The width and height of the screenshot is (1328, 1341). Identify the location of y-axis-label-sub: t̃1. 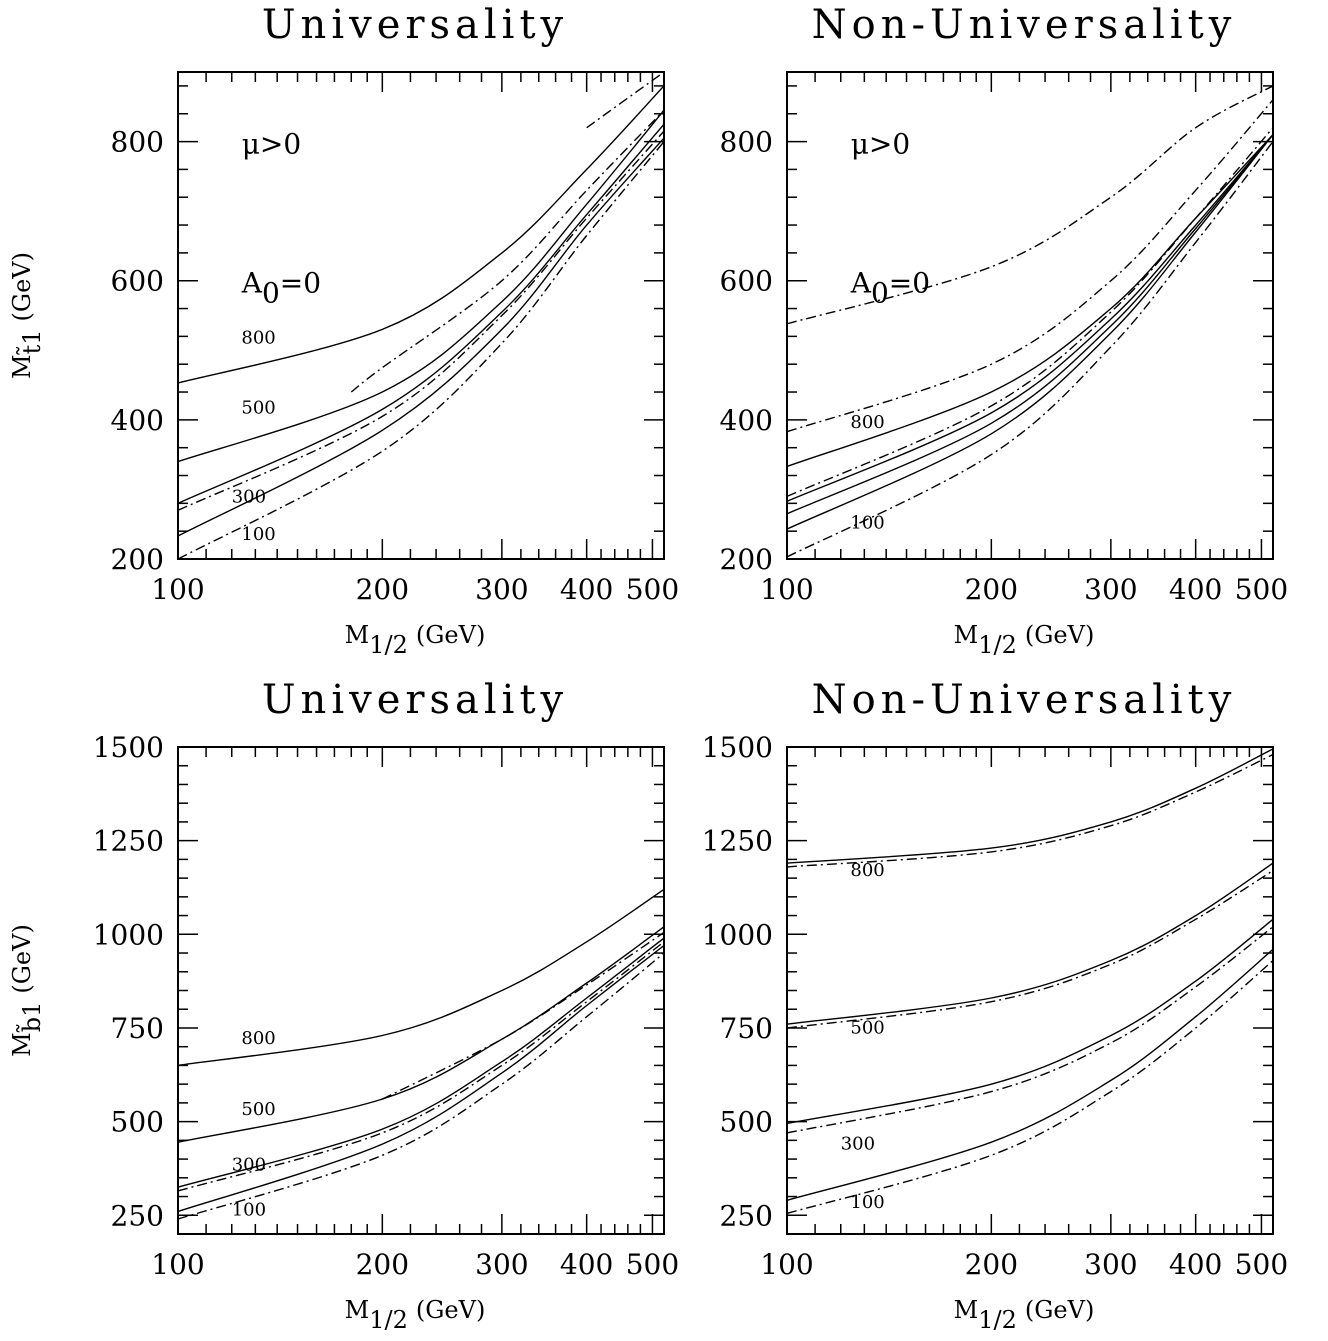
(30, 341).